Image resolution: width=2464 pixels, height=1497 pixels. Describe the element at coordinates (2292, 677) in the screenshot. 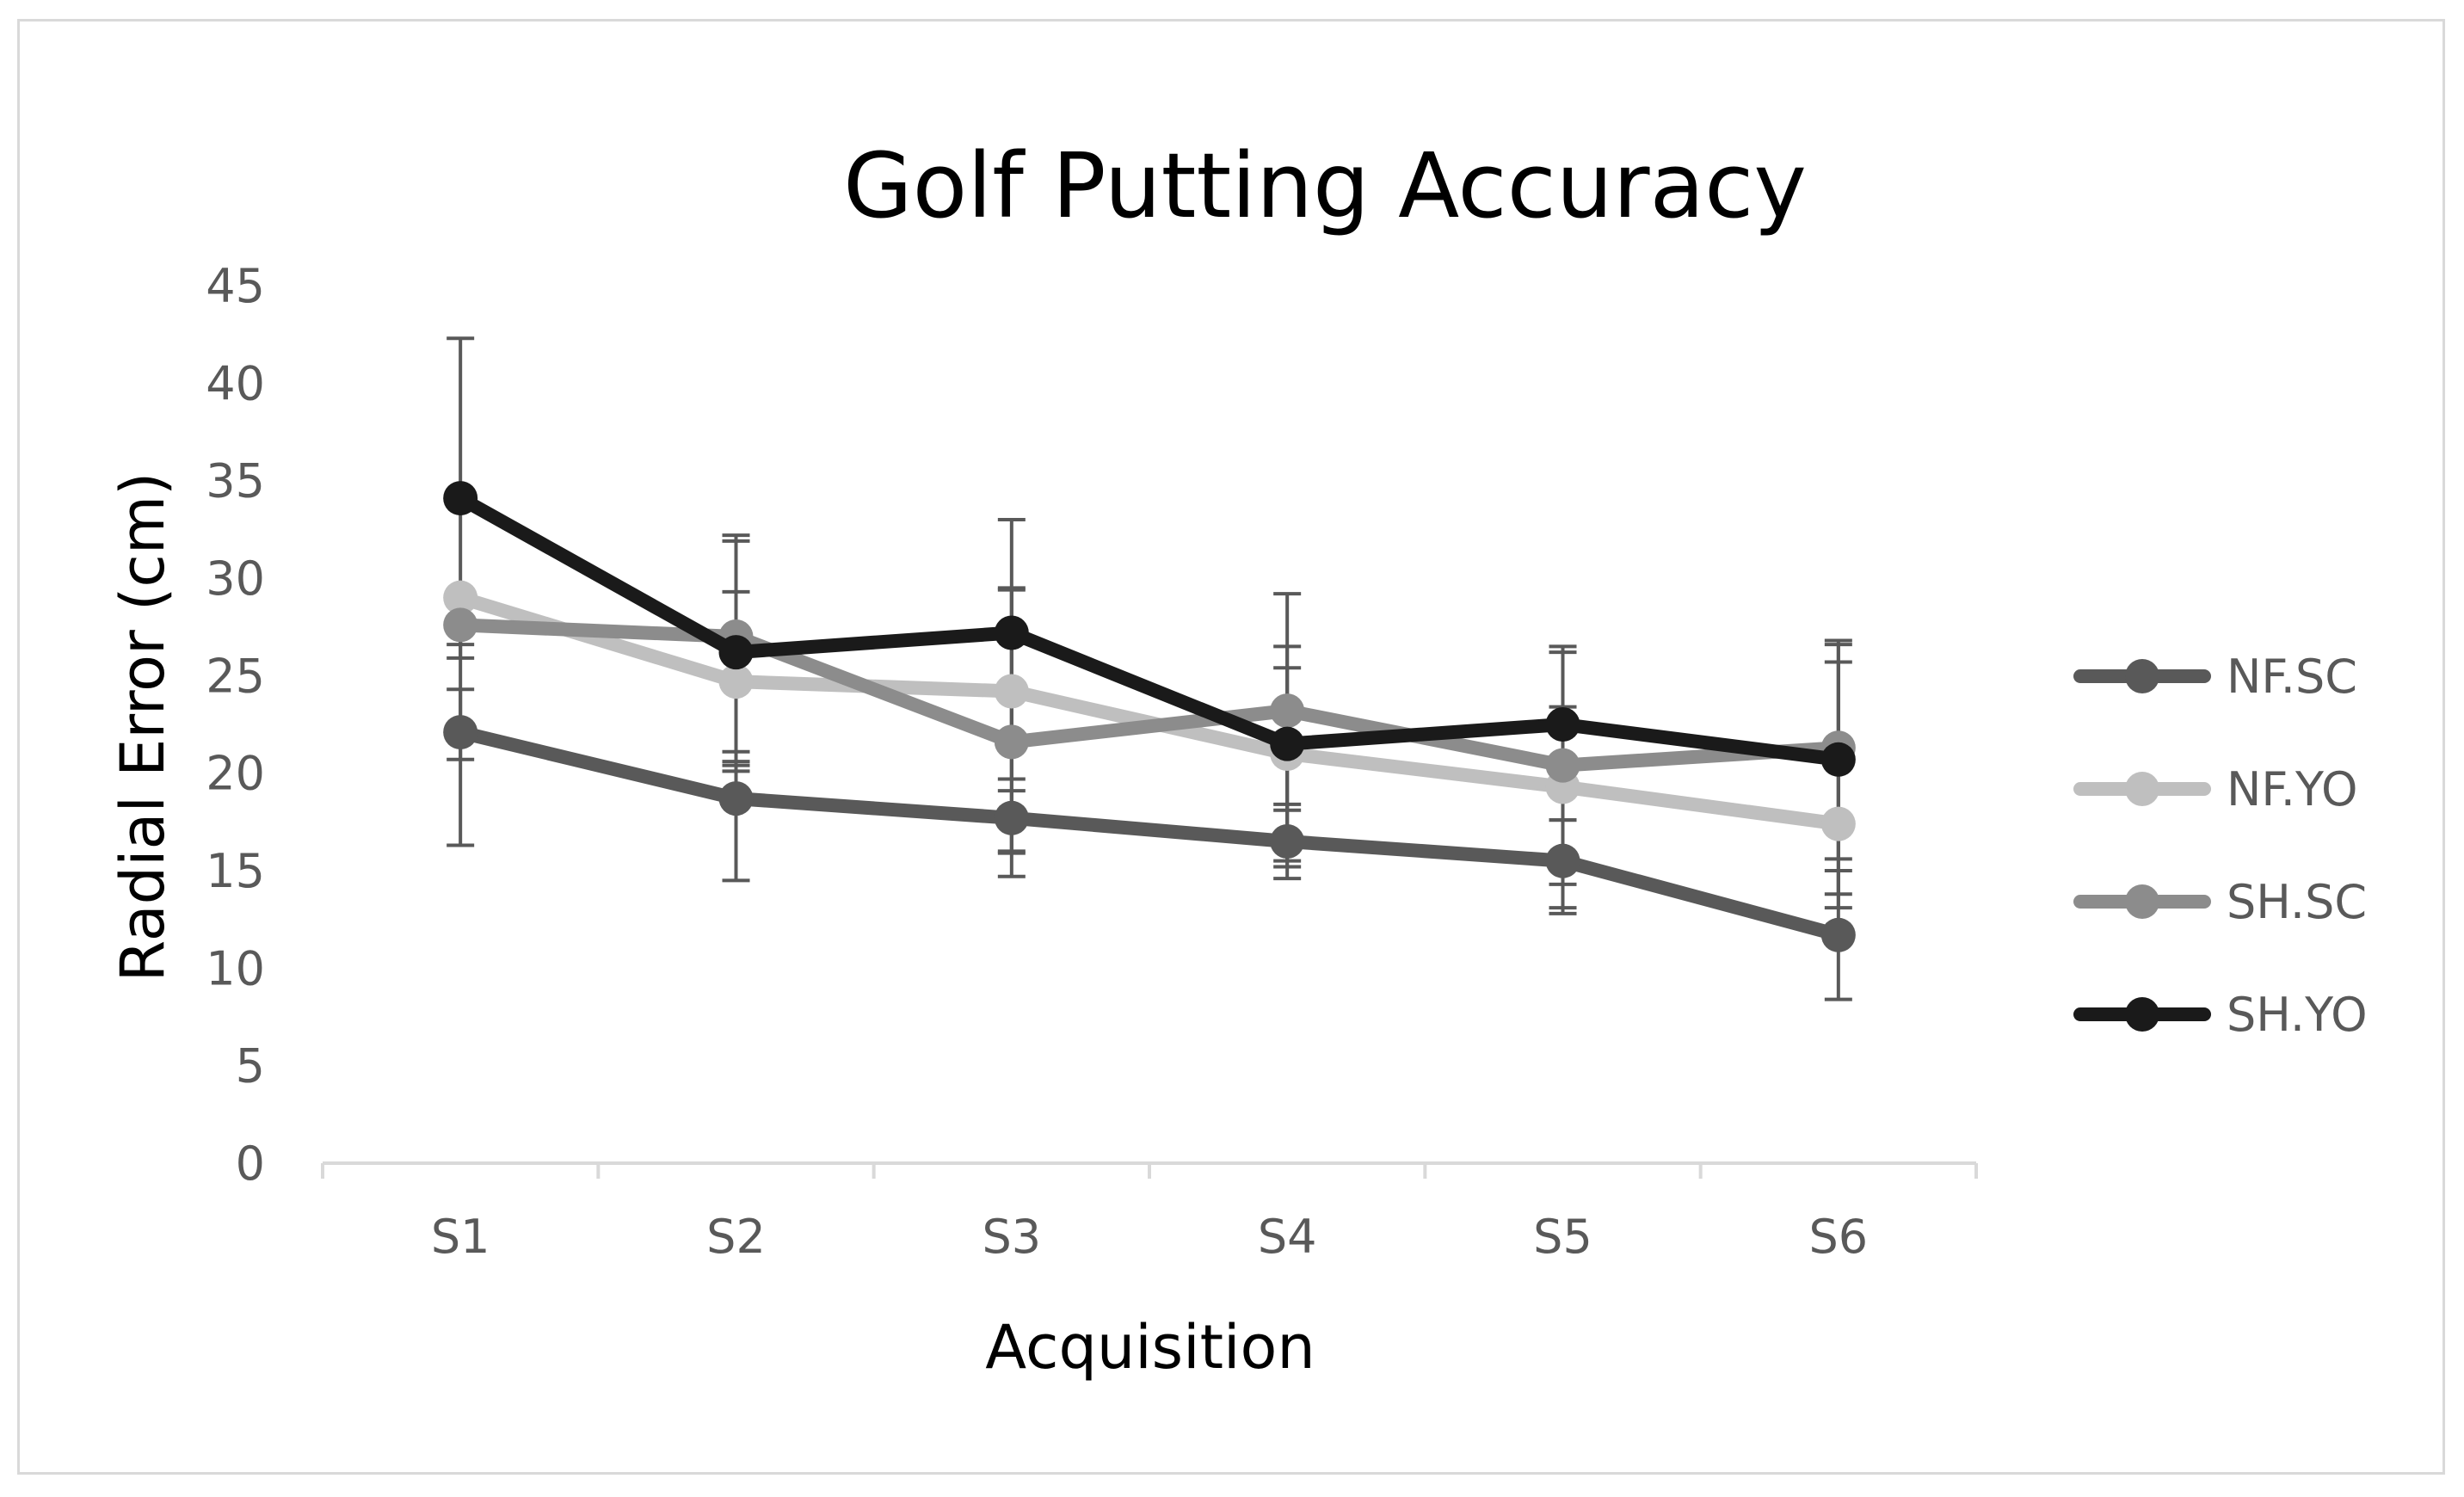

I see `legend-label-nf-sc: NF.SC` at that location.